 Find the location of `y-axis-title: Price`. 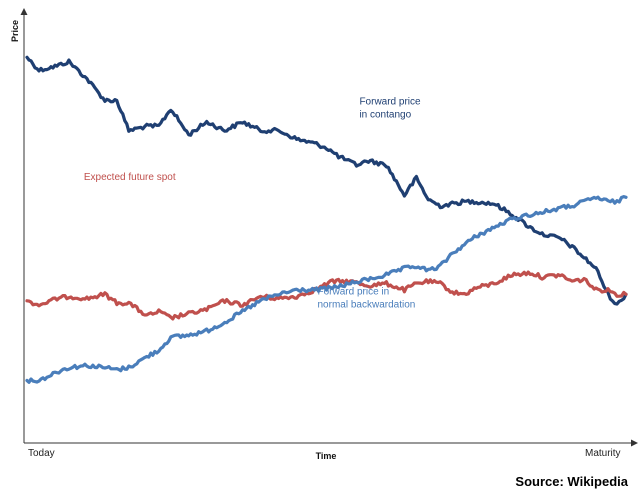

y-axis-title: Price is located at coordinates (15, 31).